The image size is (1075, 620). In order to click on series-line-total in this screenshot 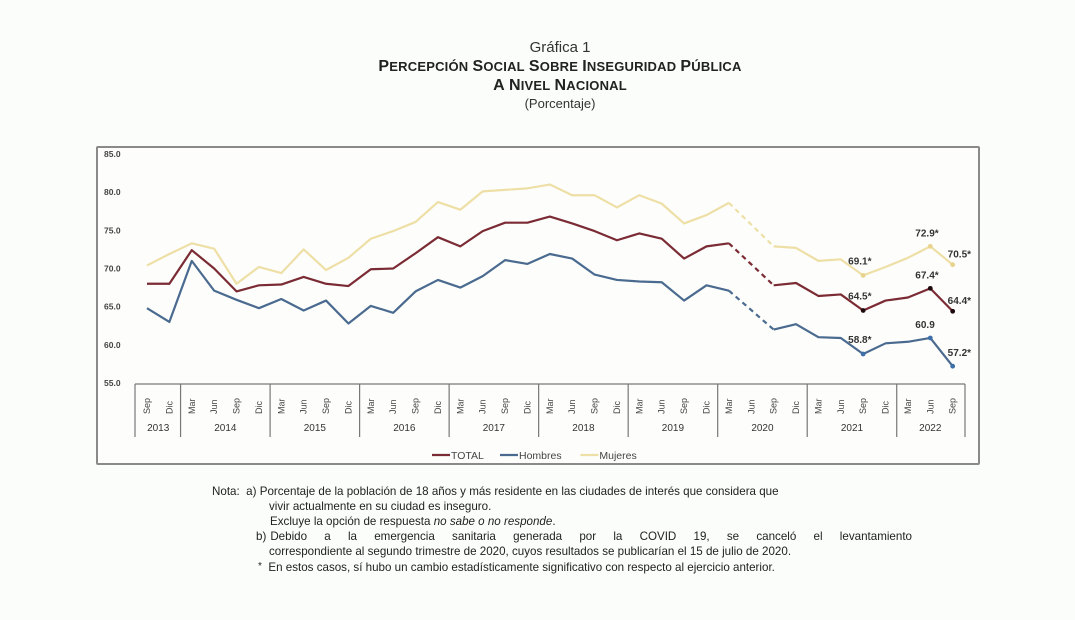, I will do `click(438, 254)`.